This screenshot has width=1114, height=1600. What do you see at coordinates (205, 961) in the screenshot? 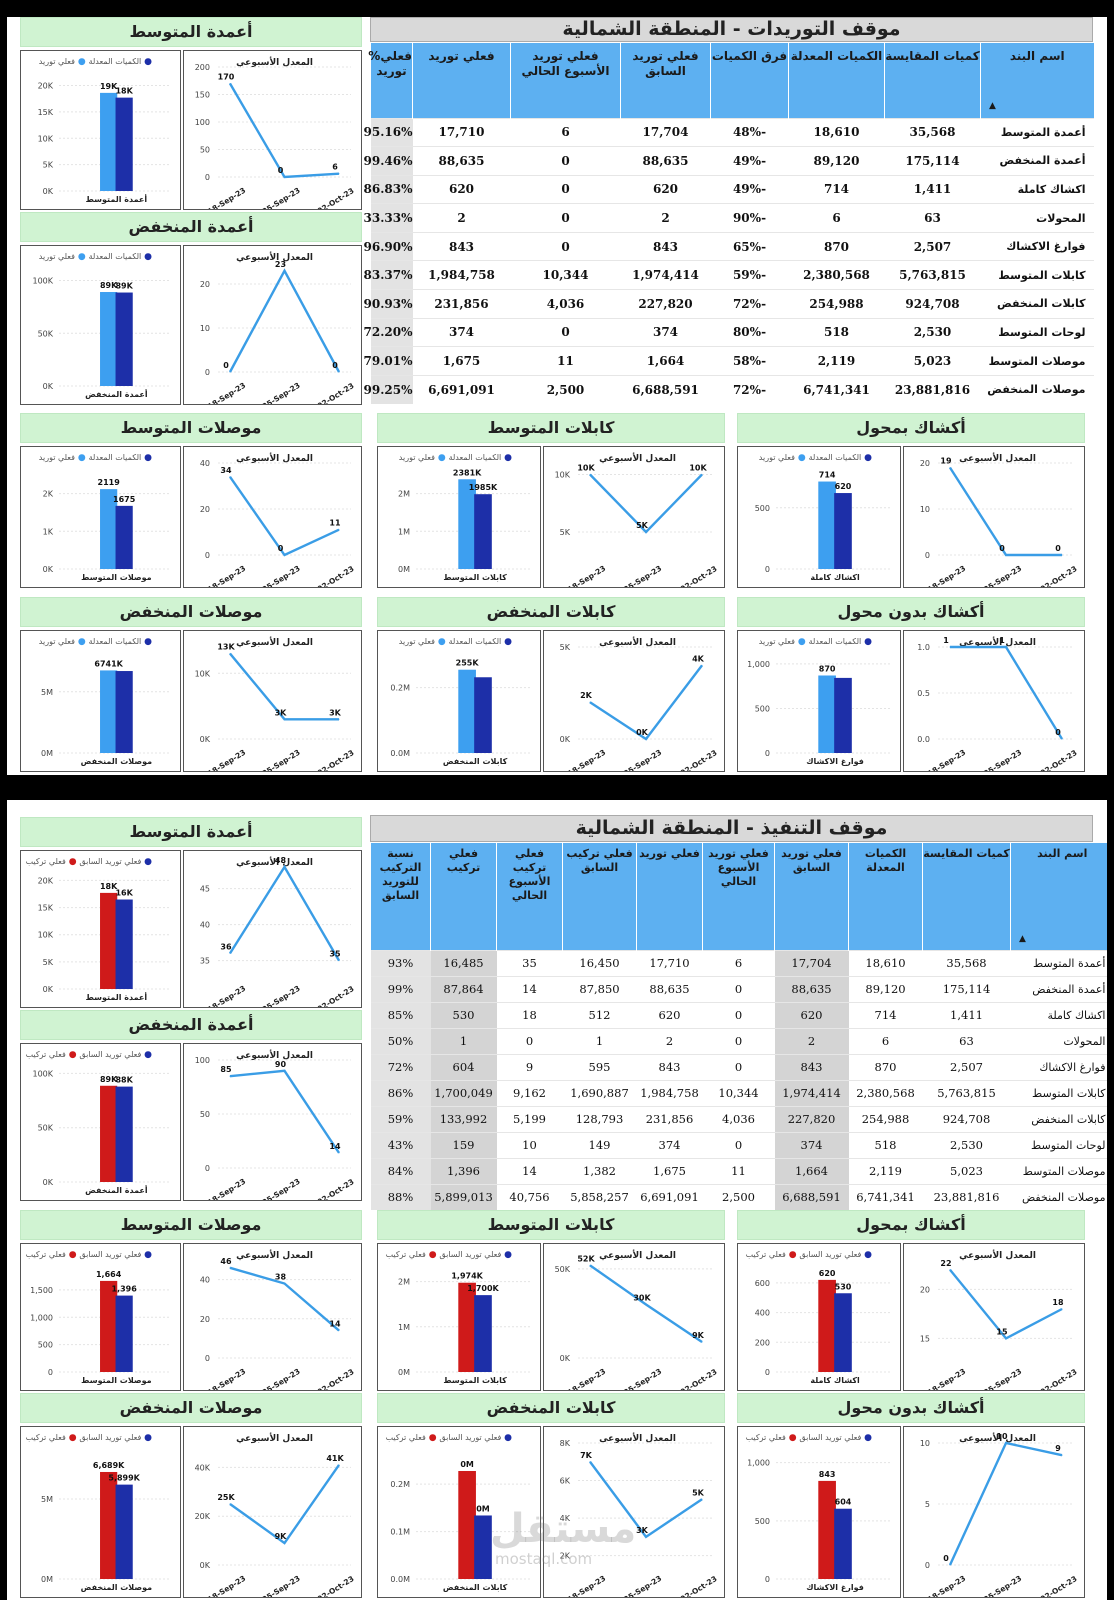
I see `y-tick-label: 35` at bounding box center [205, 961].